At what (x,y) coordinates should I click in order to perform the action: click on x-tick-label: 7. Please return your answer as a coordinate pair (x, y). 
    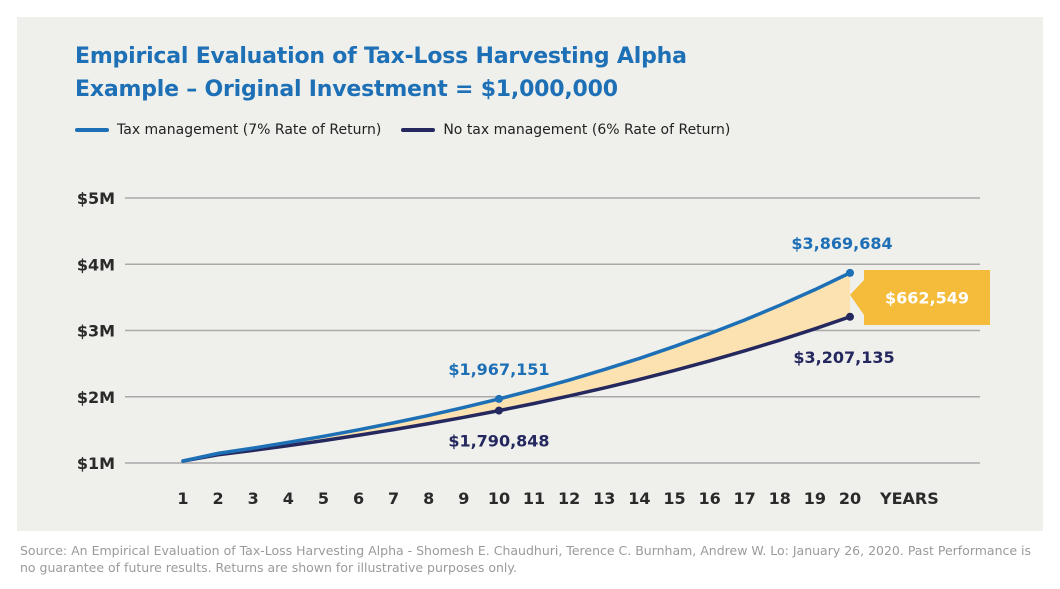
    Looking at the image, I should click on (393, 498).